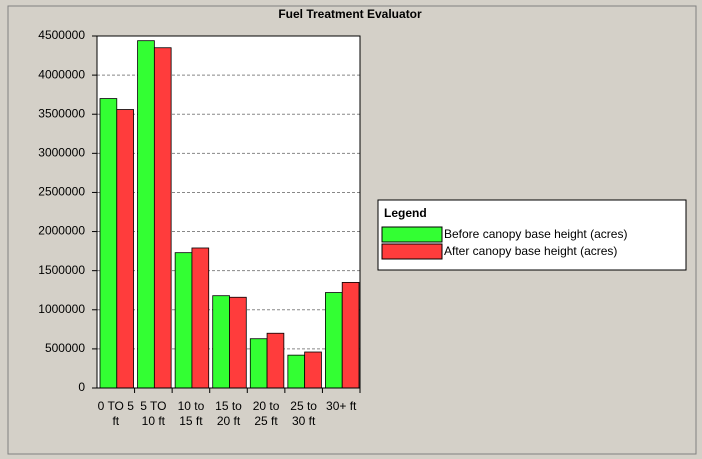 This screenshot has width=702, height=459. What do you see at coordinates (81, 387) in the screenshot?
I see `y-tick-label: 0` at bounding box center [81, 387].